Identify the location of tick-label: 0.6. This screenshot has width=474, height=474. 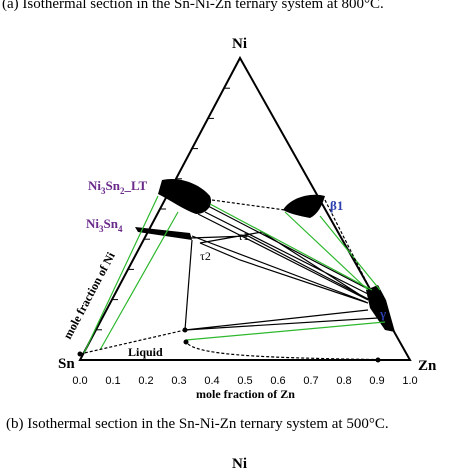
(277, 381).